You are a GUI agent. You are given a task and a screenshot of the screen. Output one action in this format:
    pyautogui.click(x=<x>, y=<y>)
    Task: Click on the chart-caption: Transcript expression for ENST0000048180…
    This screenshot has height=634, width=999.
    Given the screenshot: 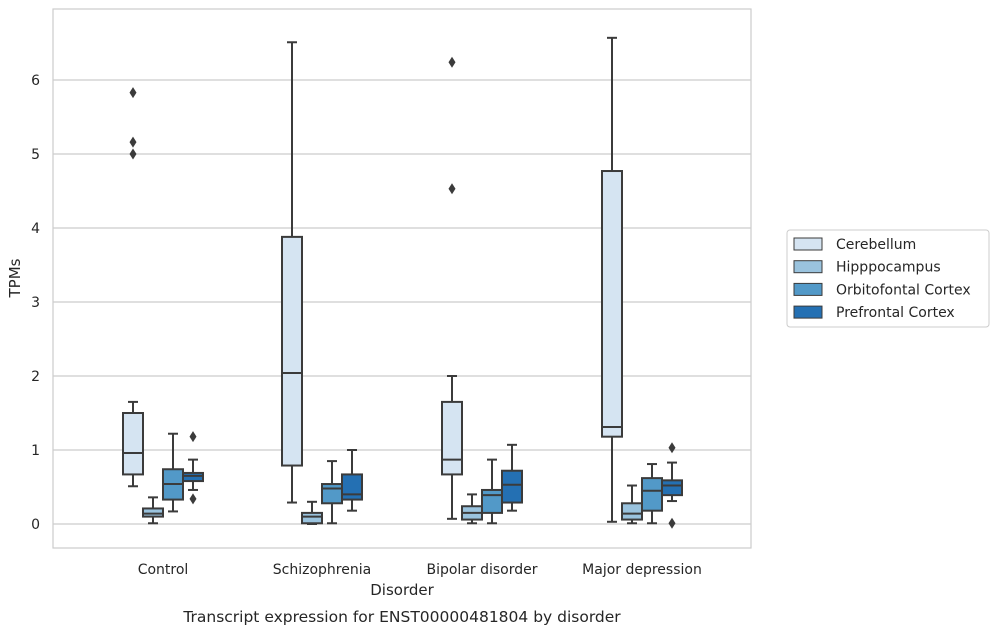 What is the action you would take?
    pyautogui.click(x=401, y=617)
    